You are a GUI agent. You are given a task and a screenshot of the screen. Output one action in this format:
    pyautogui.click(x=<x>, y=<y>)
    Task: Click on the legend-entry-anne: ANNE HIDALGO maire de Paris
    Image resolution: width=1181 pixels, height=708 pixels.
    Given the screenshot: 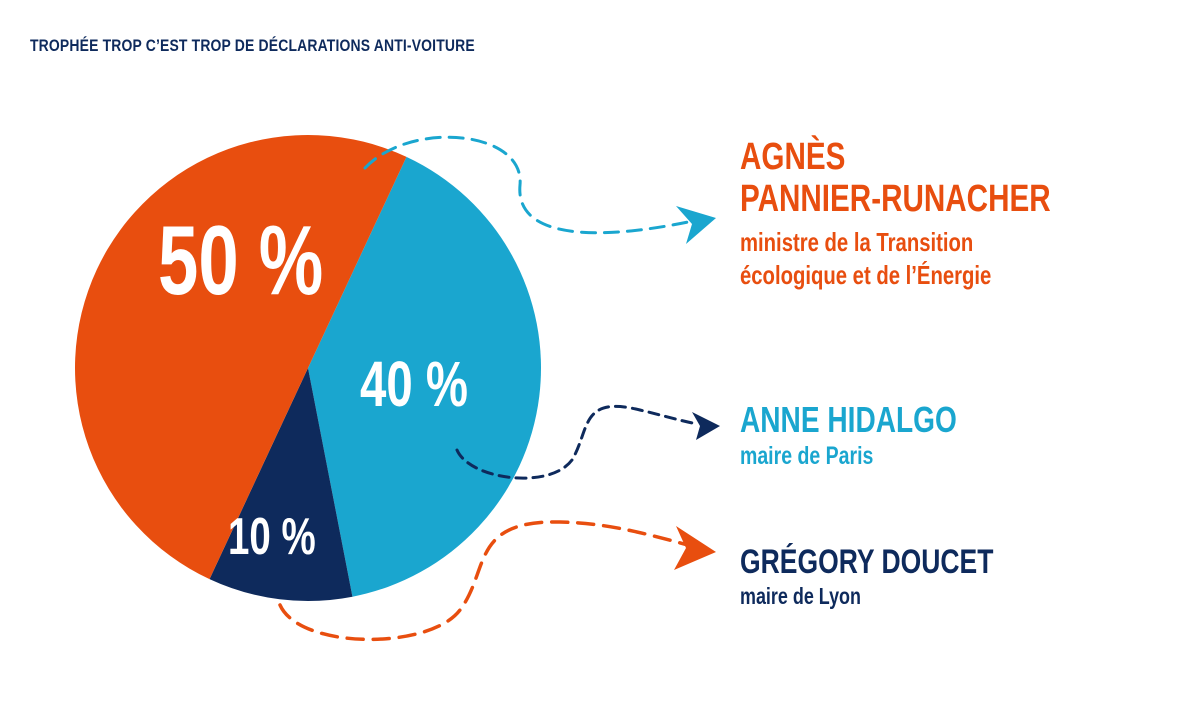 What is the action you would take?
    pyautogui.click(x=879, y=436)
    